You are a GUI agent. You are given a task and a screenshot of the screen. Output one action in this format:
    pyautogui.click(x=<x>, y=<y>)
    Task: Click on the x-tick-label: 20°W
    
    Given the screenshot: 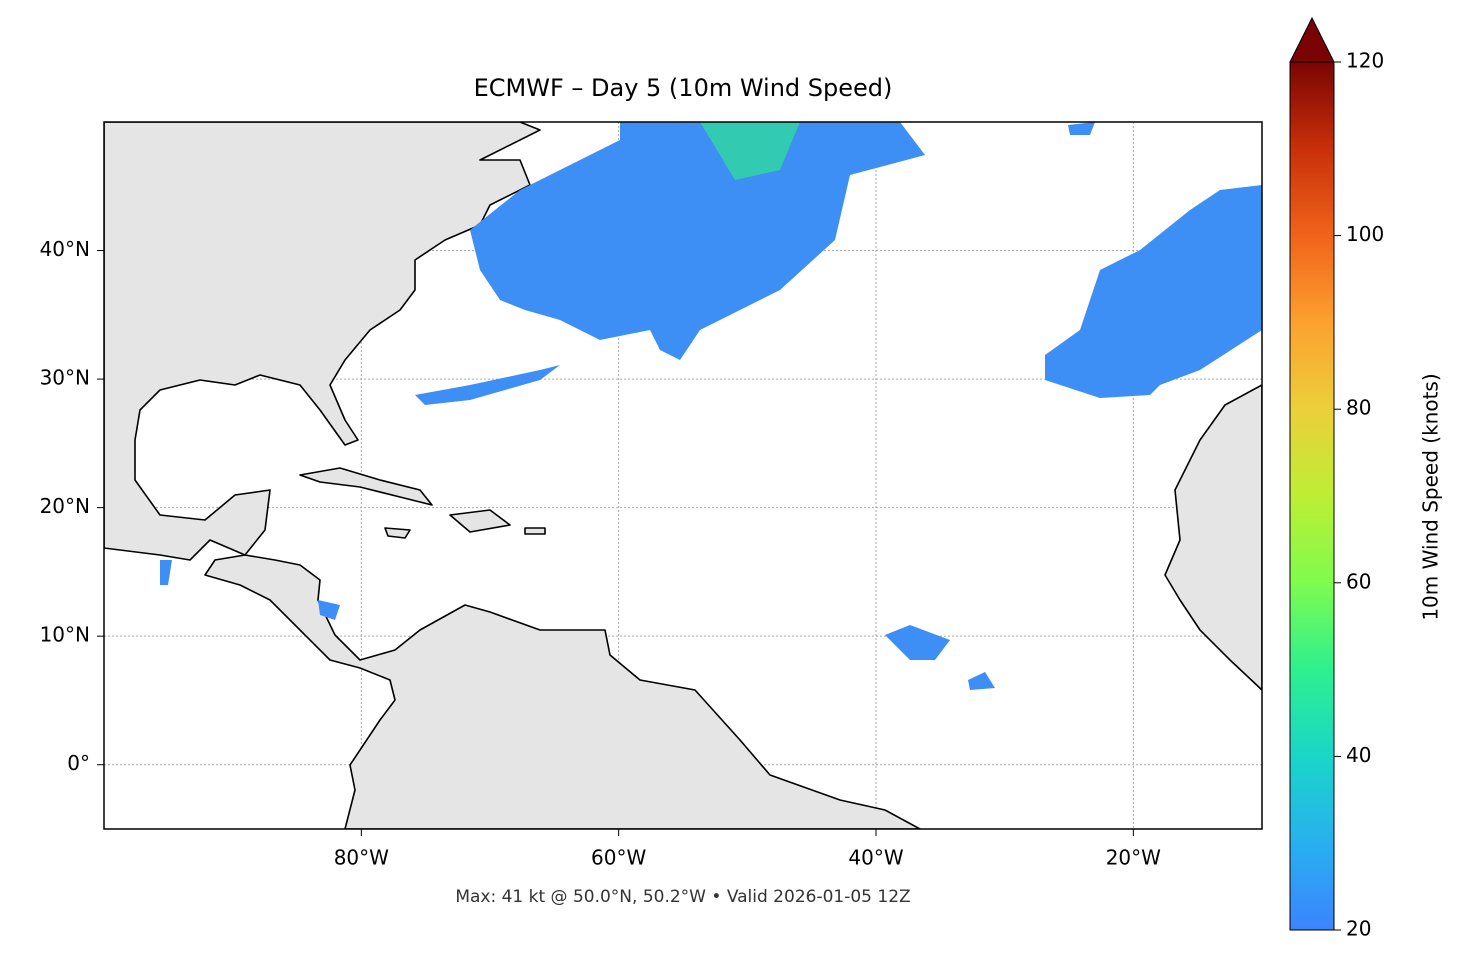 What is the action you would take?
    pyautogui.click(x=1133, y=858)
    